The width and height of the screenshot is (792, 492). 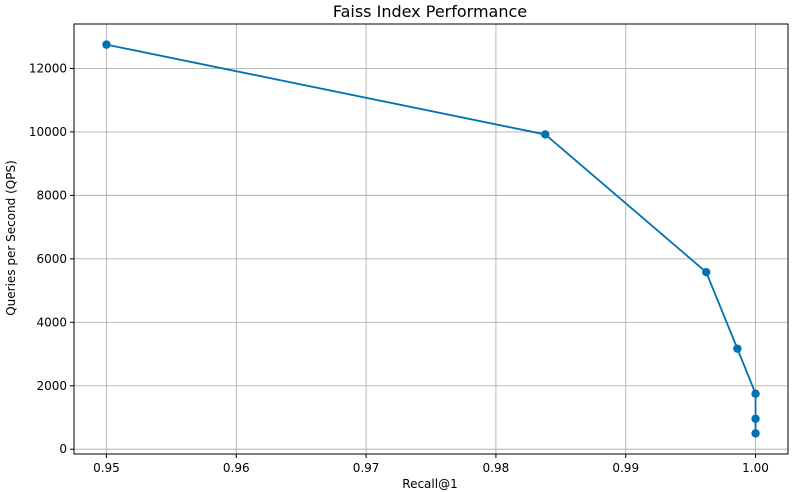 What do you see at coordinates (48, 68) in the screenshot?
I see `y-tick-label: 12000` at bounding box center [48, 68].